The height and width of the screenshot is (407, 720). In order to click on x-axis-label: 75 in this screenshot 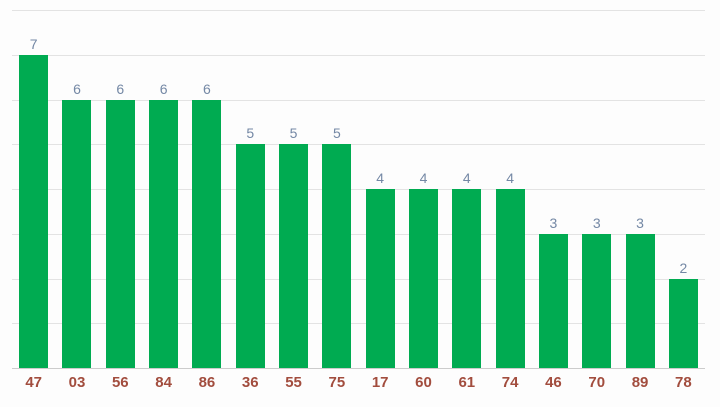, I will do `click(337, 382)`.